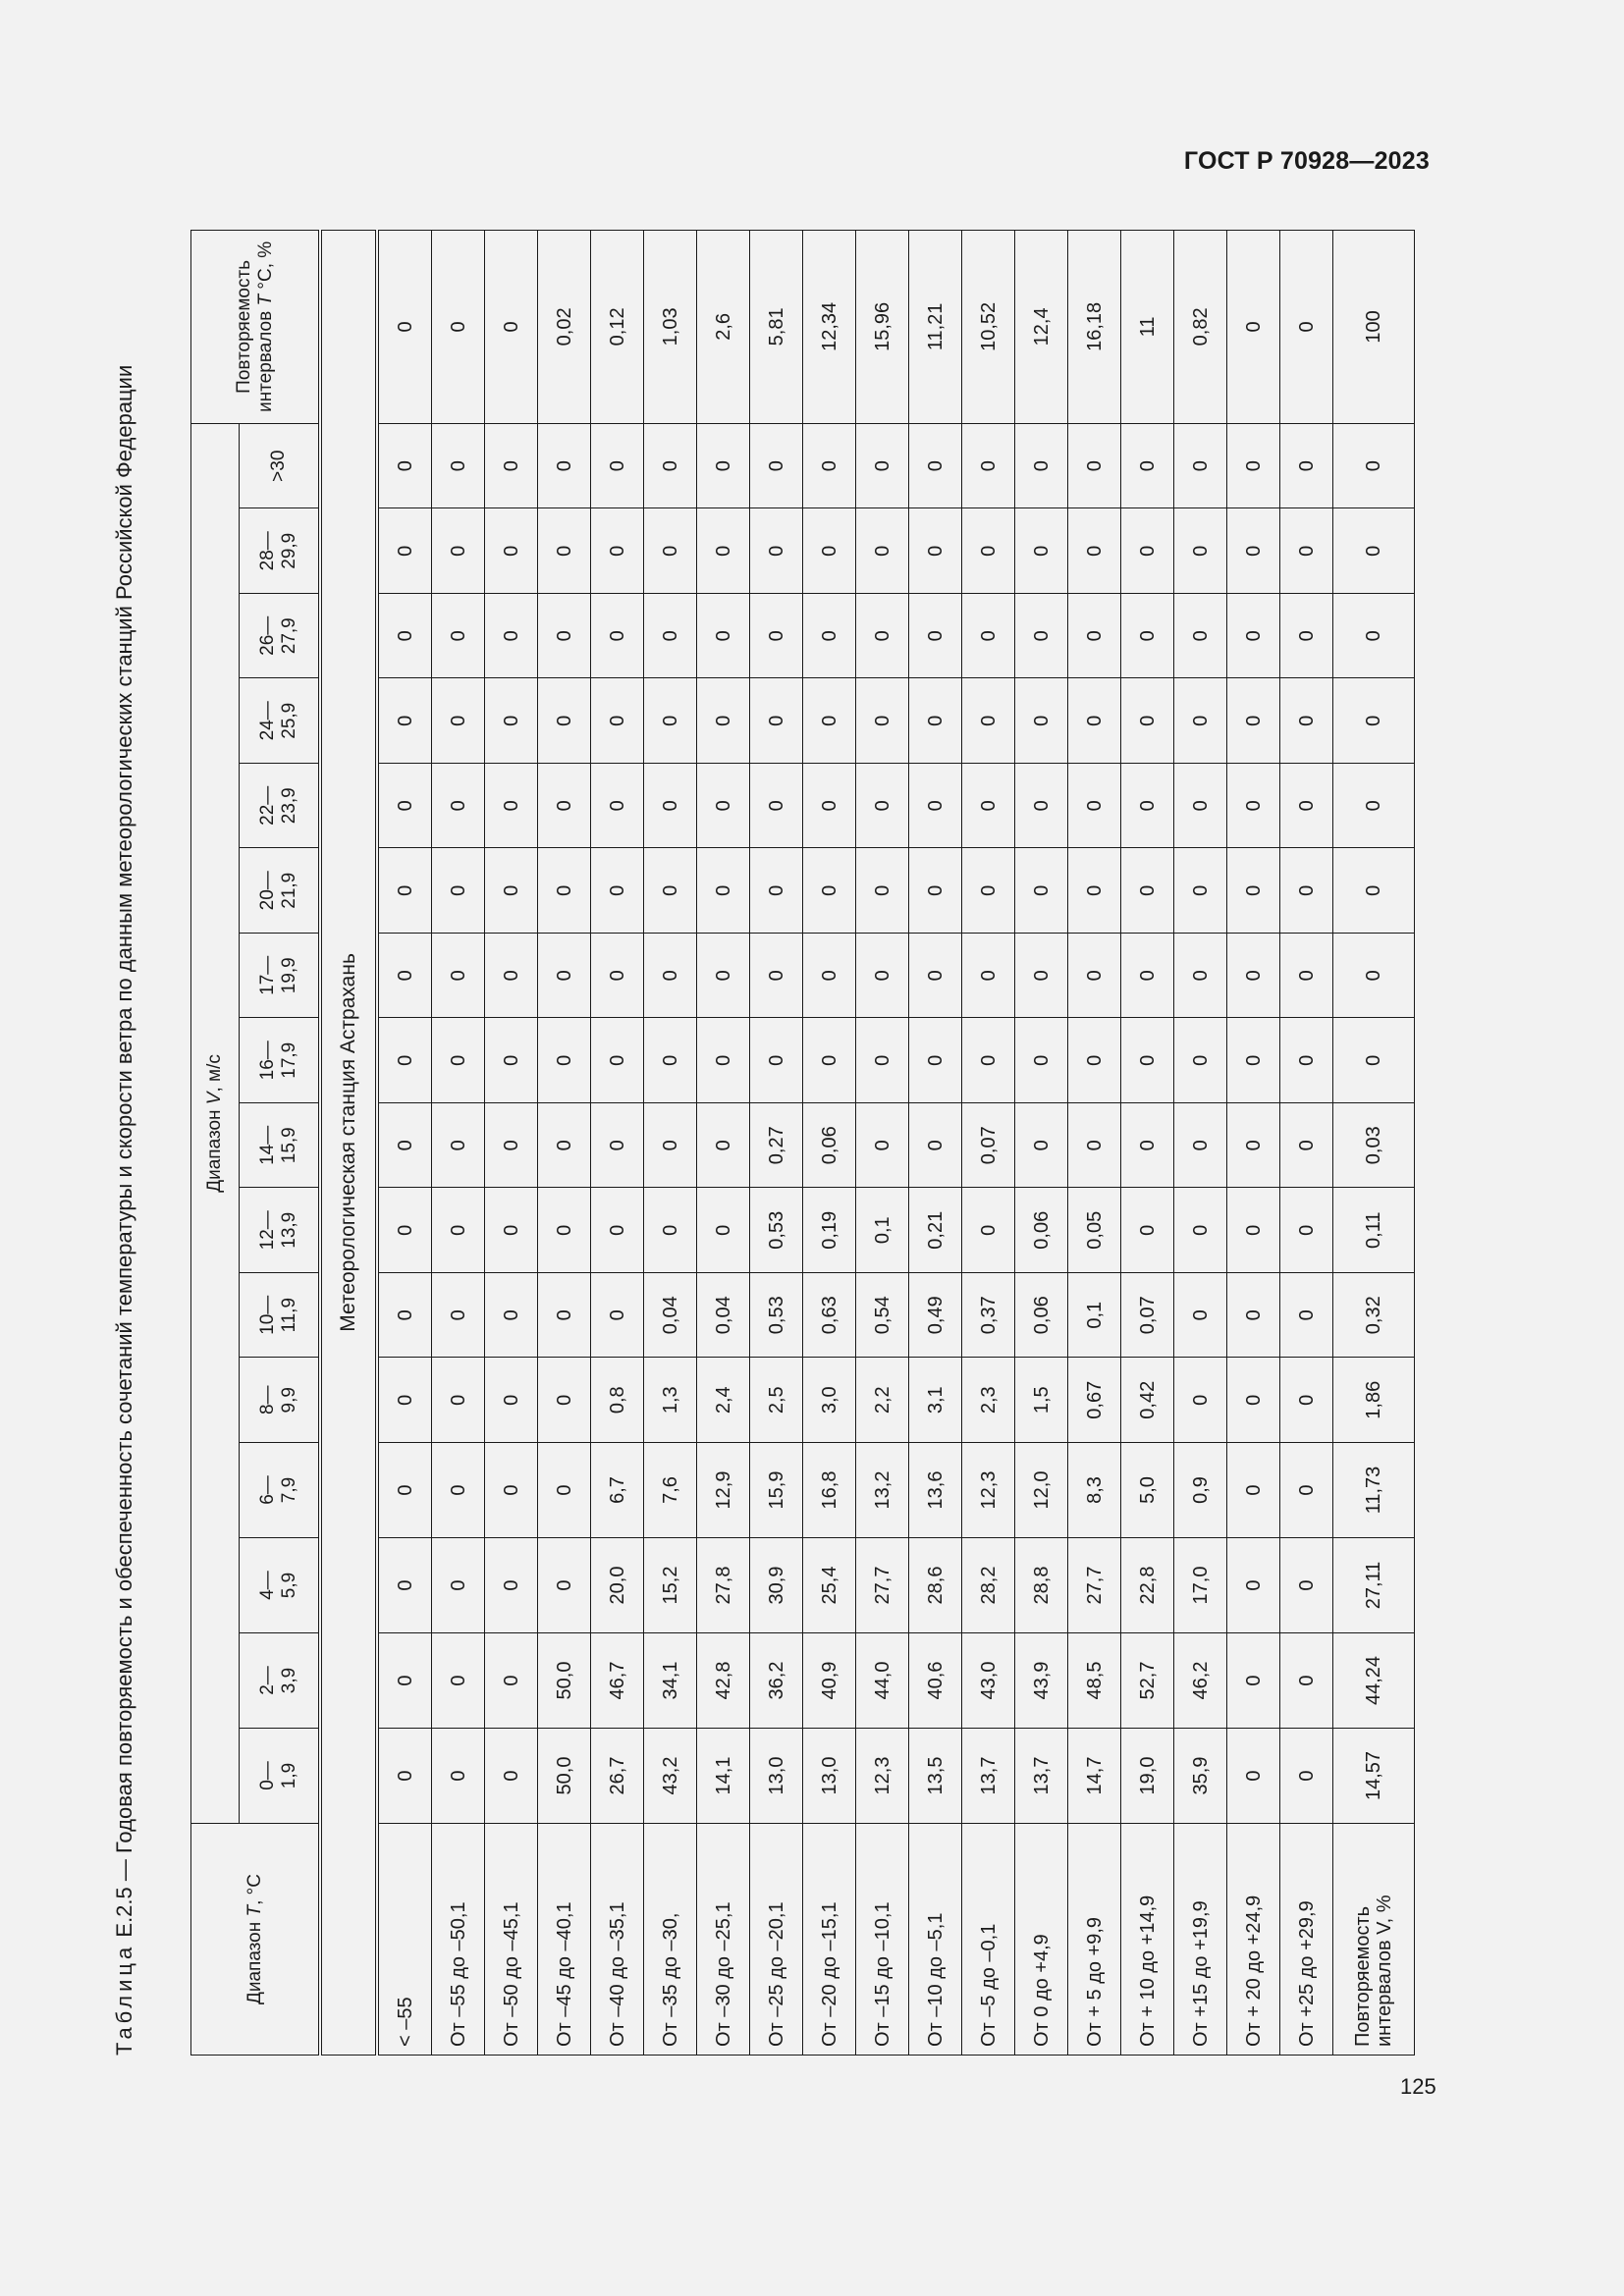 The width and height of the screenshot is (1624, 2296). What do you see at coordinates (882, 1490) in the screenshot?
I see `value-cell: 13,2` at bounding box center [882, 1490].